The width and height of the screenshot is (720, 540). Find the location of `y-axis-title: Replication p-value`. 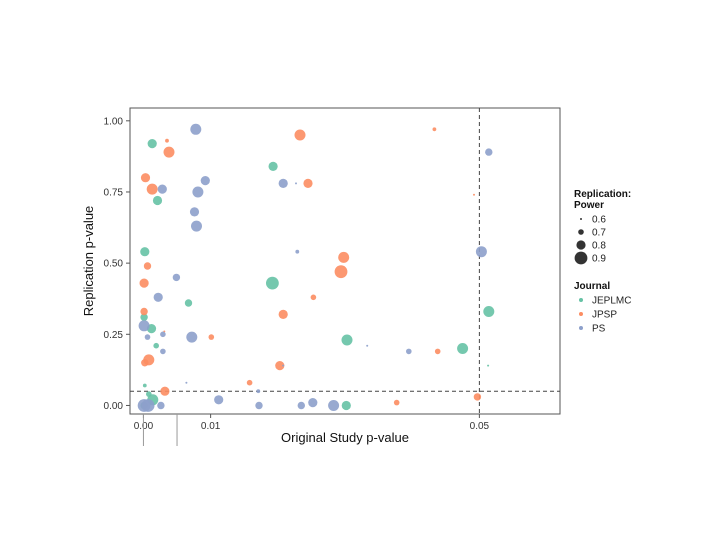

y-axis-title: Replication p-value is located at coordinates (88, 261).